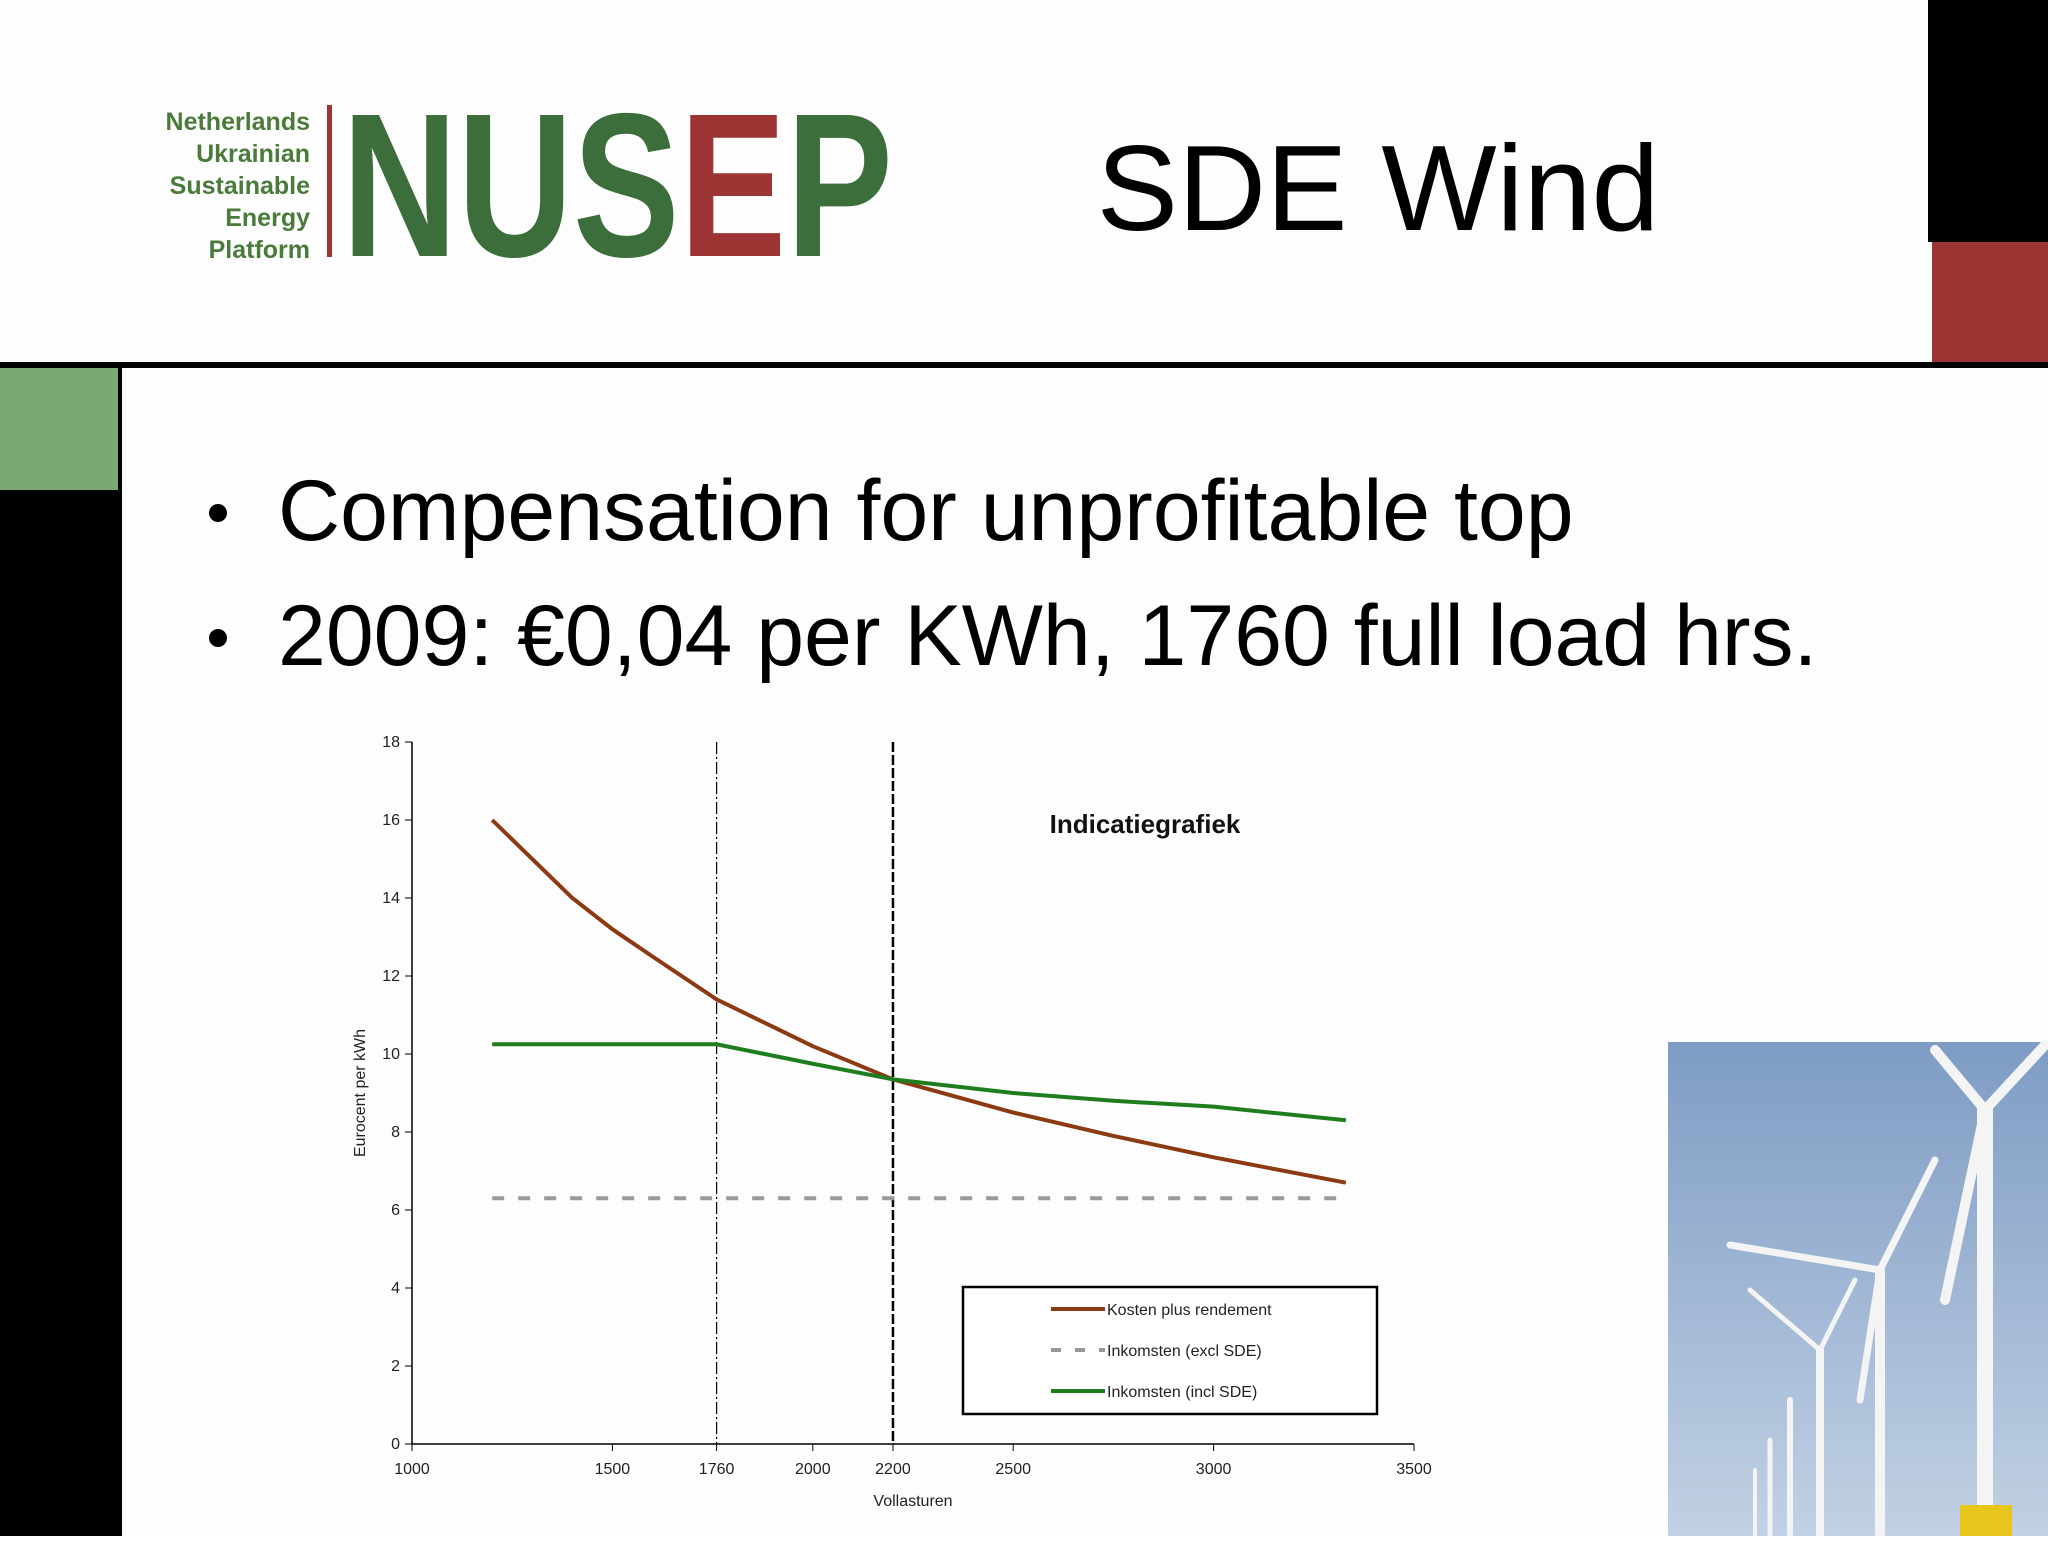  I want to click on y-tick-label: 4, so click(395, 1288).